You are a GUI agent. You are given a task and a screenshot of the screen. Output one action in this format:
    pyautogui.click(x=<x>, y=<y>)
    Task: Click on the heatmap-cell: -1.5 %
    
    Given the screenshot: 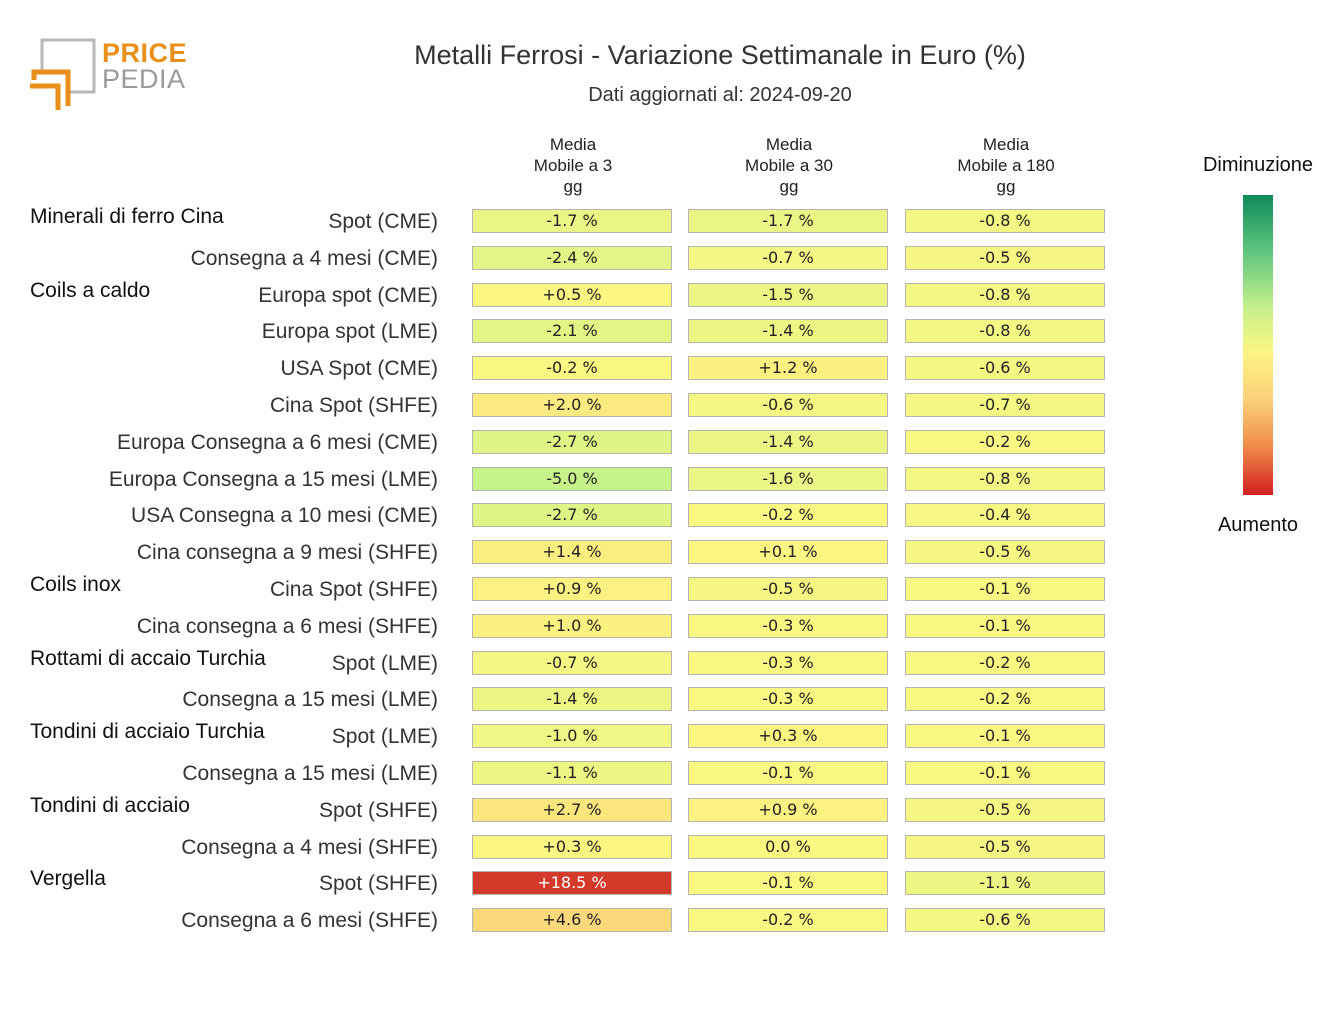 What is the action you would take?
    pyautogui.click(x=788, y=294)
    